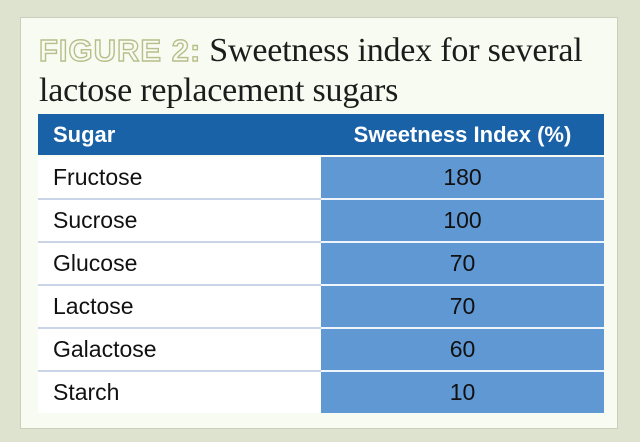  Describe the element at coordinates (120, 50) in the screenshot. I see `figure-label: FIGURE 2:` at that location.